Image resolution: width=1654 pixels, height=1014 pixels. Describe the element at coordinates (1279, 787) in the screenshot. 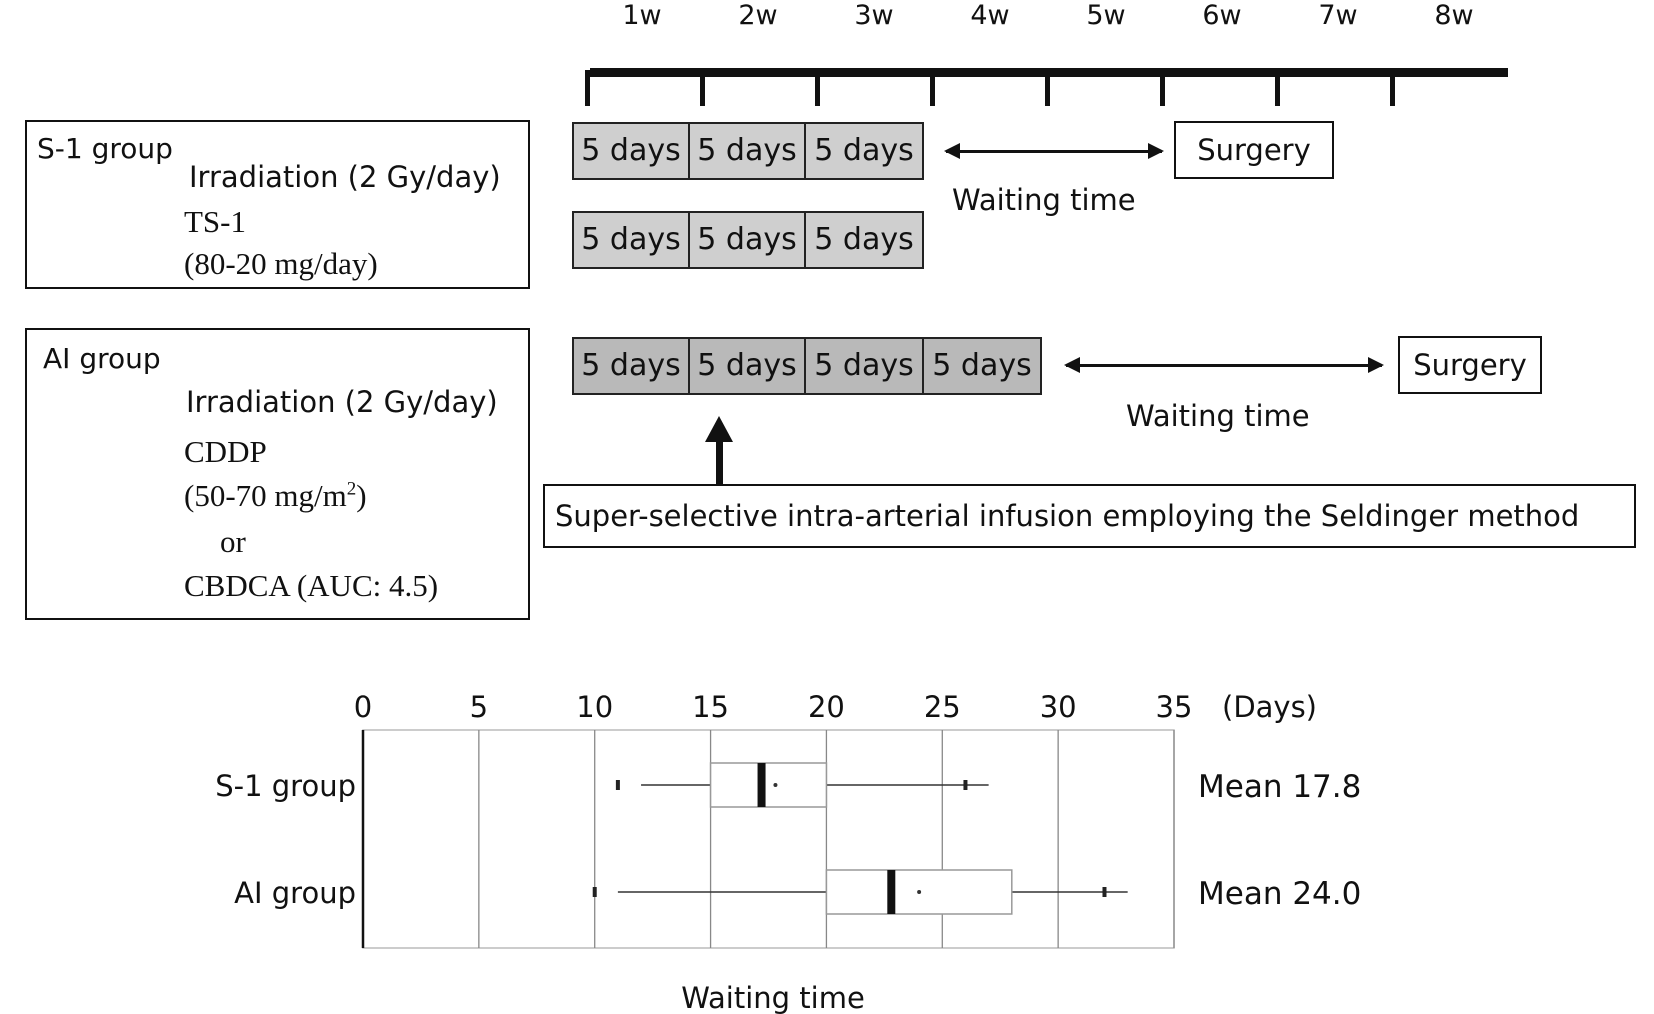

I see `mean-label: Mean 17.8` at that location.